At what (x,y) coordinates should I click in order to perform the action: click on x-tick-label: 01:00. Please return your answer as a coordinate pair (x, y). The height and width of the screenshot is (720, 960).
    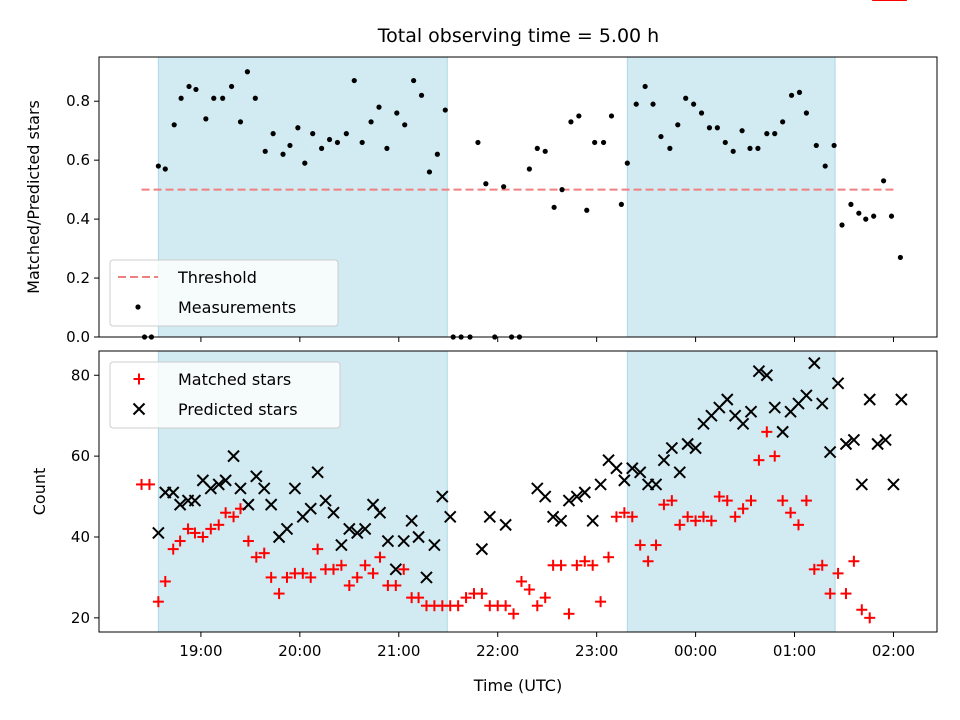
    Looking at the image, I should click on (794, 651).